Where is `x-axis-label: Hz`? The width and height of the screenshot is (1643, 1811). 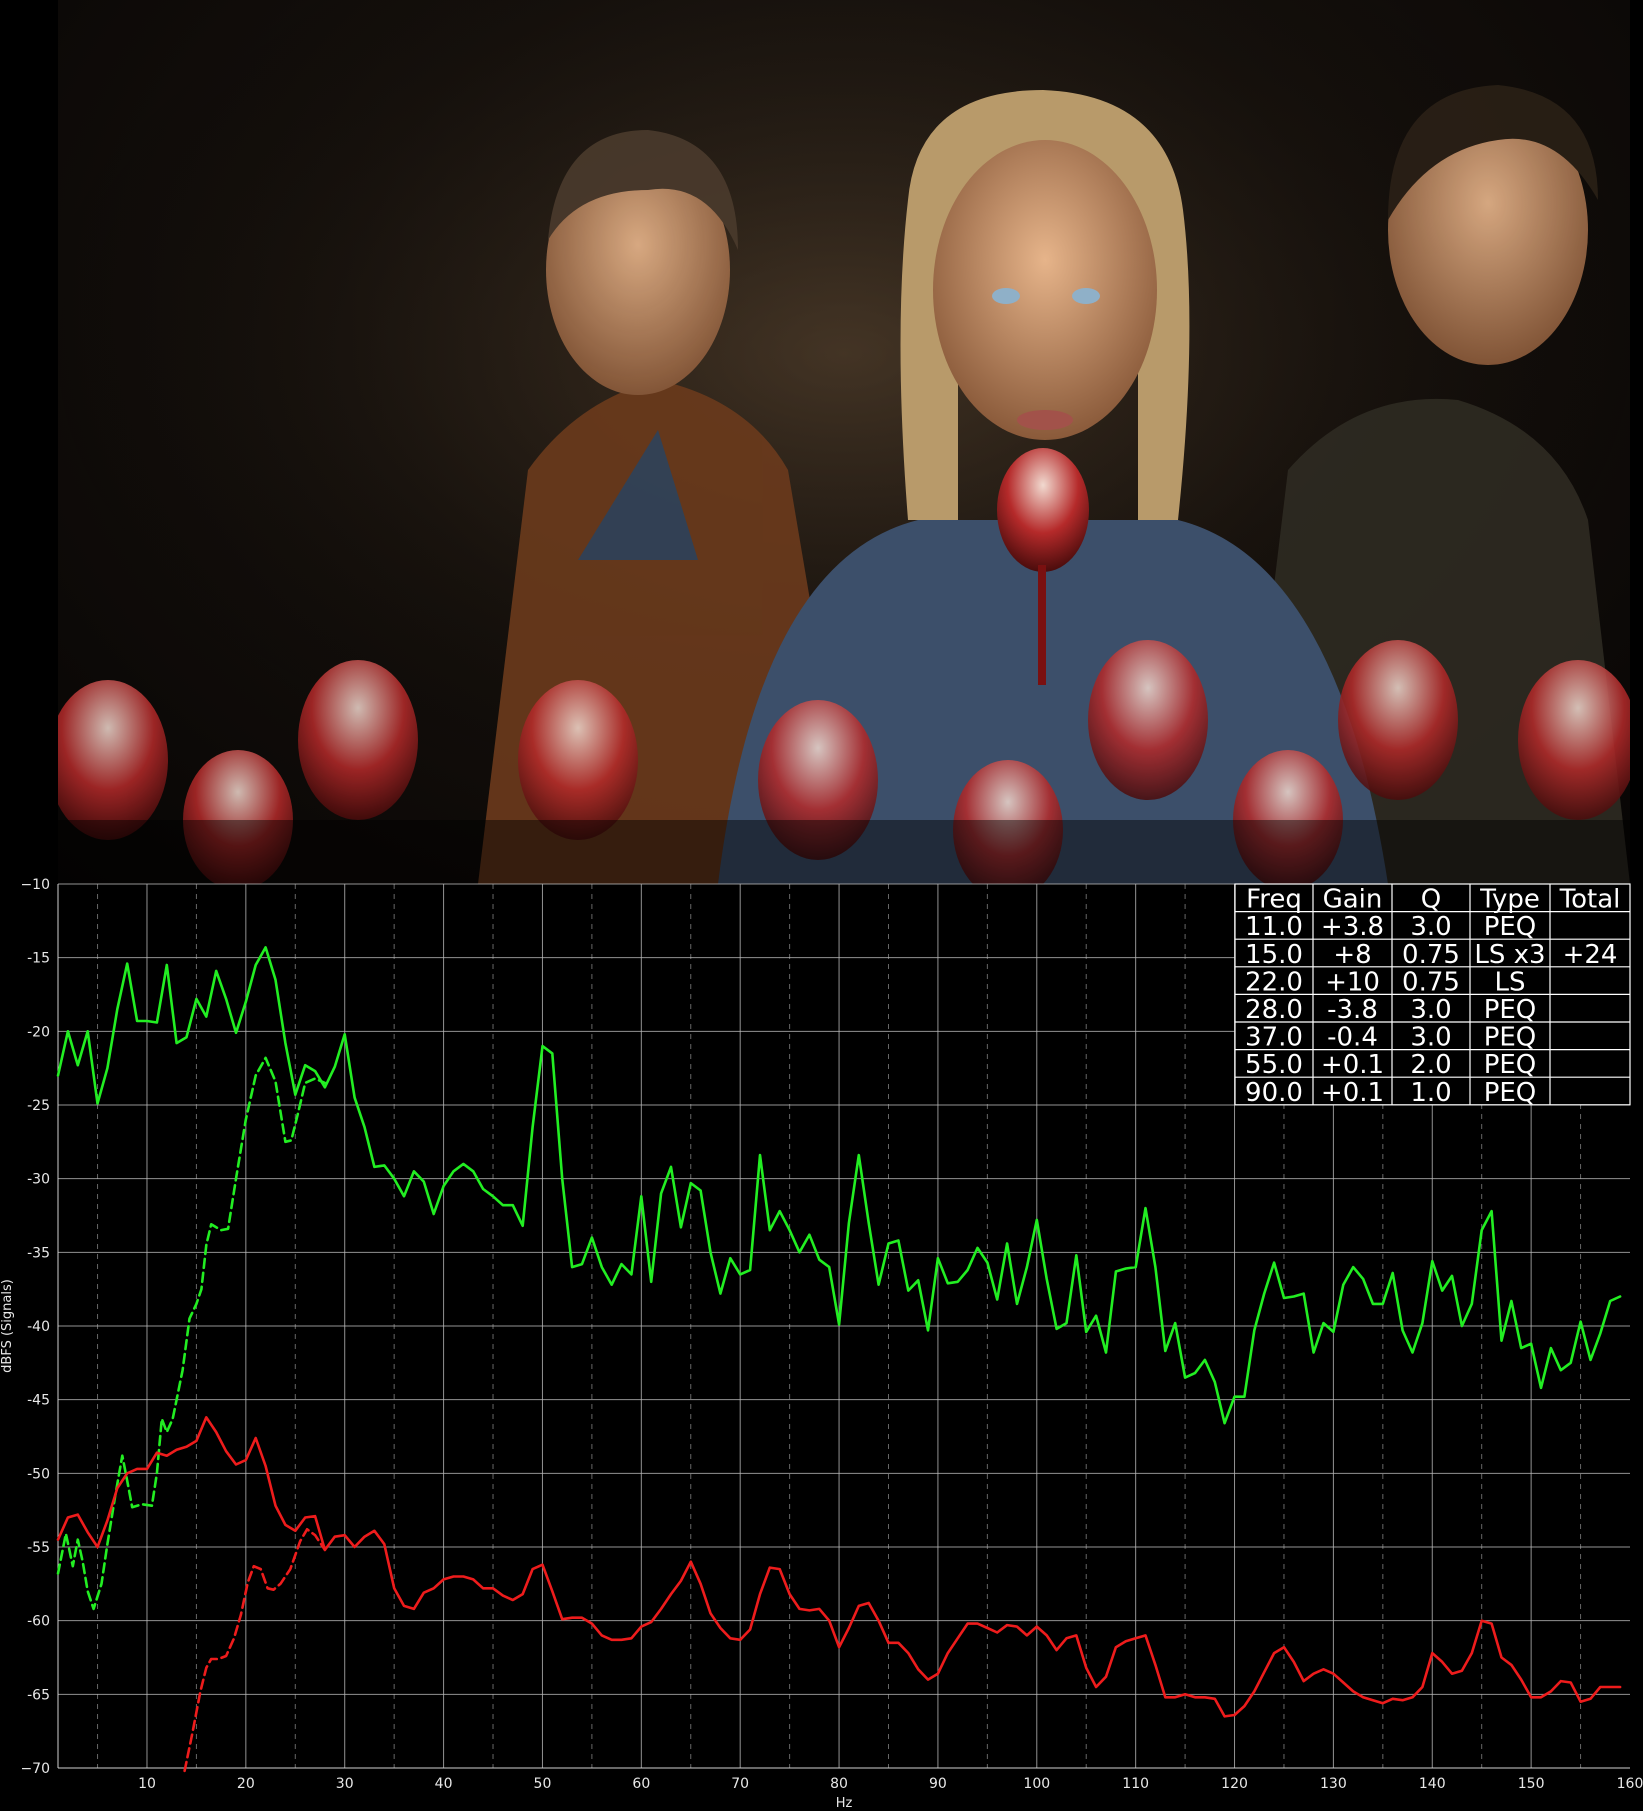
x-axis-label: Hz is located at coordinates (844, 1803).